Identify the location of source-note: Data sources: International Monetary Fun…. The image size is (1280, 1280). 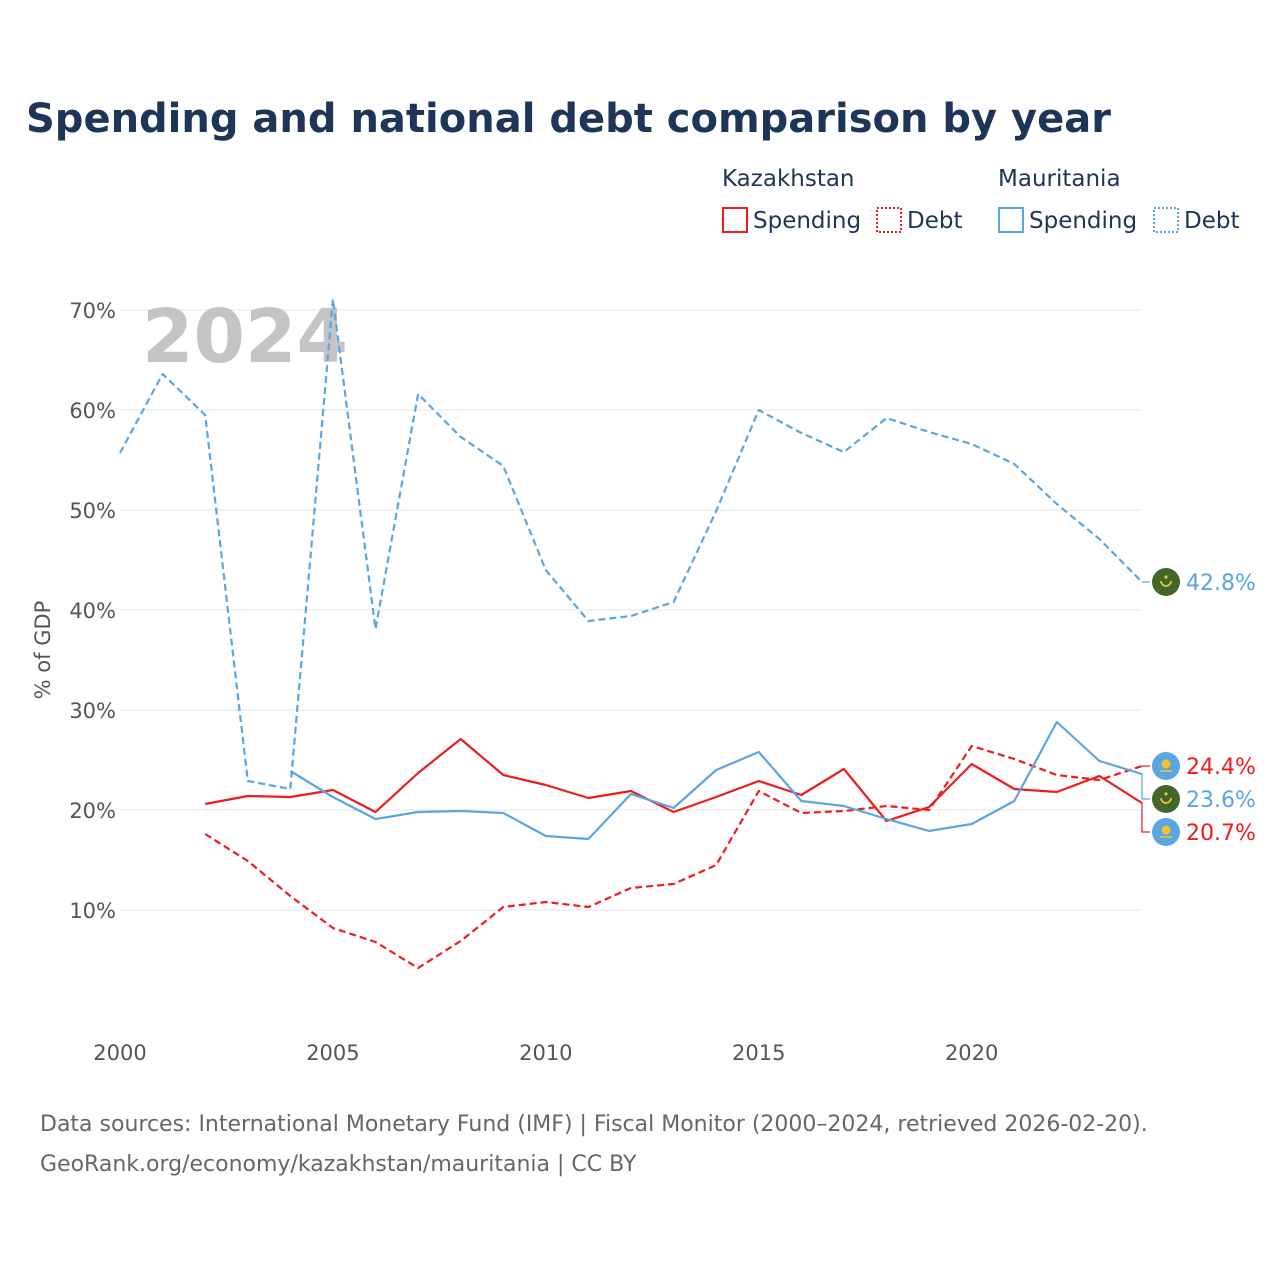
(594, 1124).